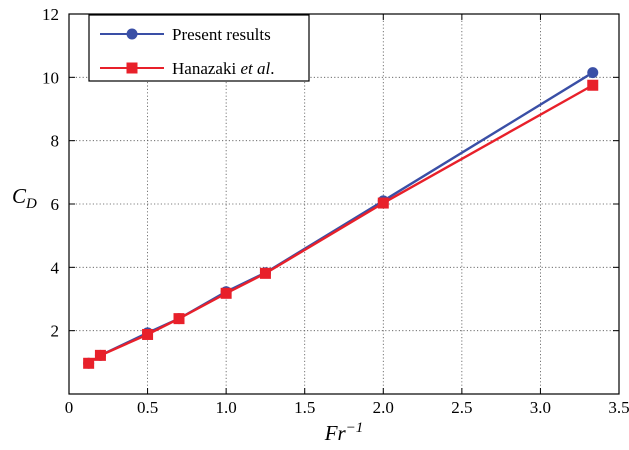 Image resolution: width=629 pixels, height=450 pixels. I want to click on y-tick-label: 10, so click(50, 77).